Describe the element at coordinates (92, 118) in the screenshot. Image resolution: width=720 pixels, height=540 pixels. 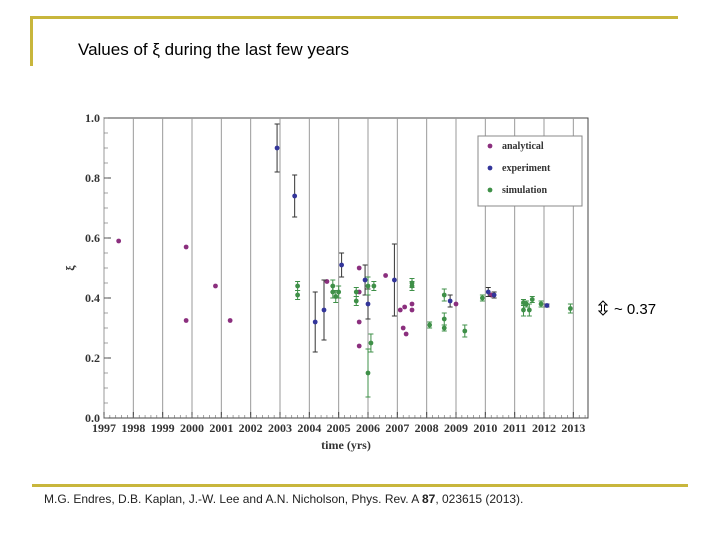
I see `y-tick-label: 1.0` at that location.